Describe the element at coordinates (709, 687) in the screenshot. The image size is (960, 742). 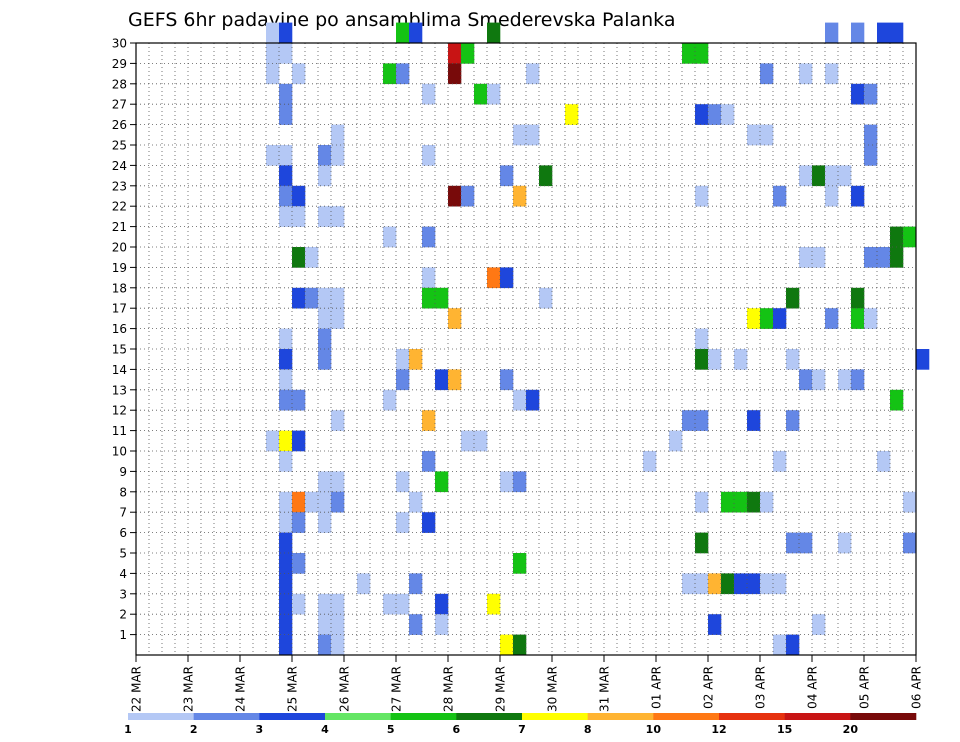
I see `x-tick-label: 02 APR` at that location.